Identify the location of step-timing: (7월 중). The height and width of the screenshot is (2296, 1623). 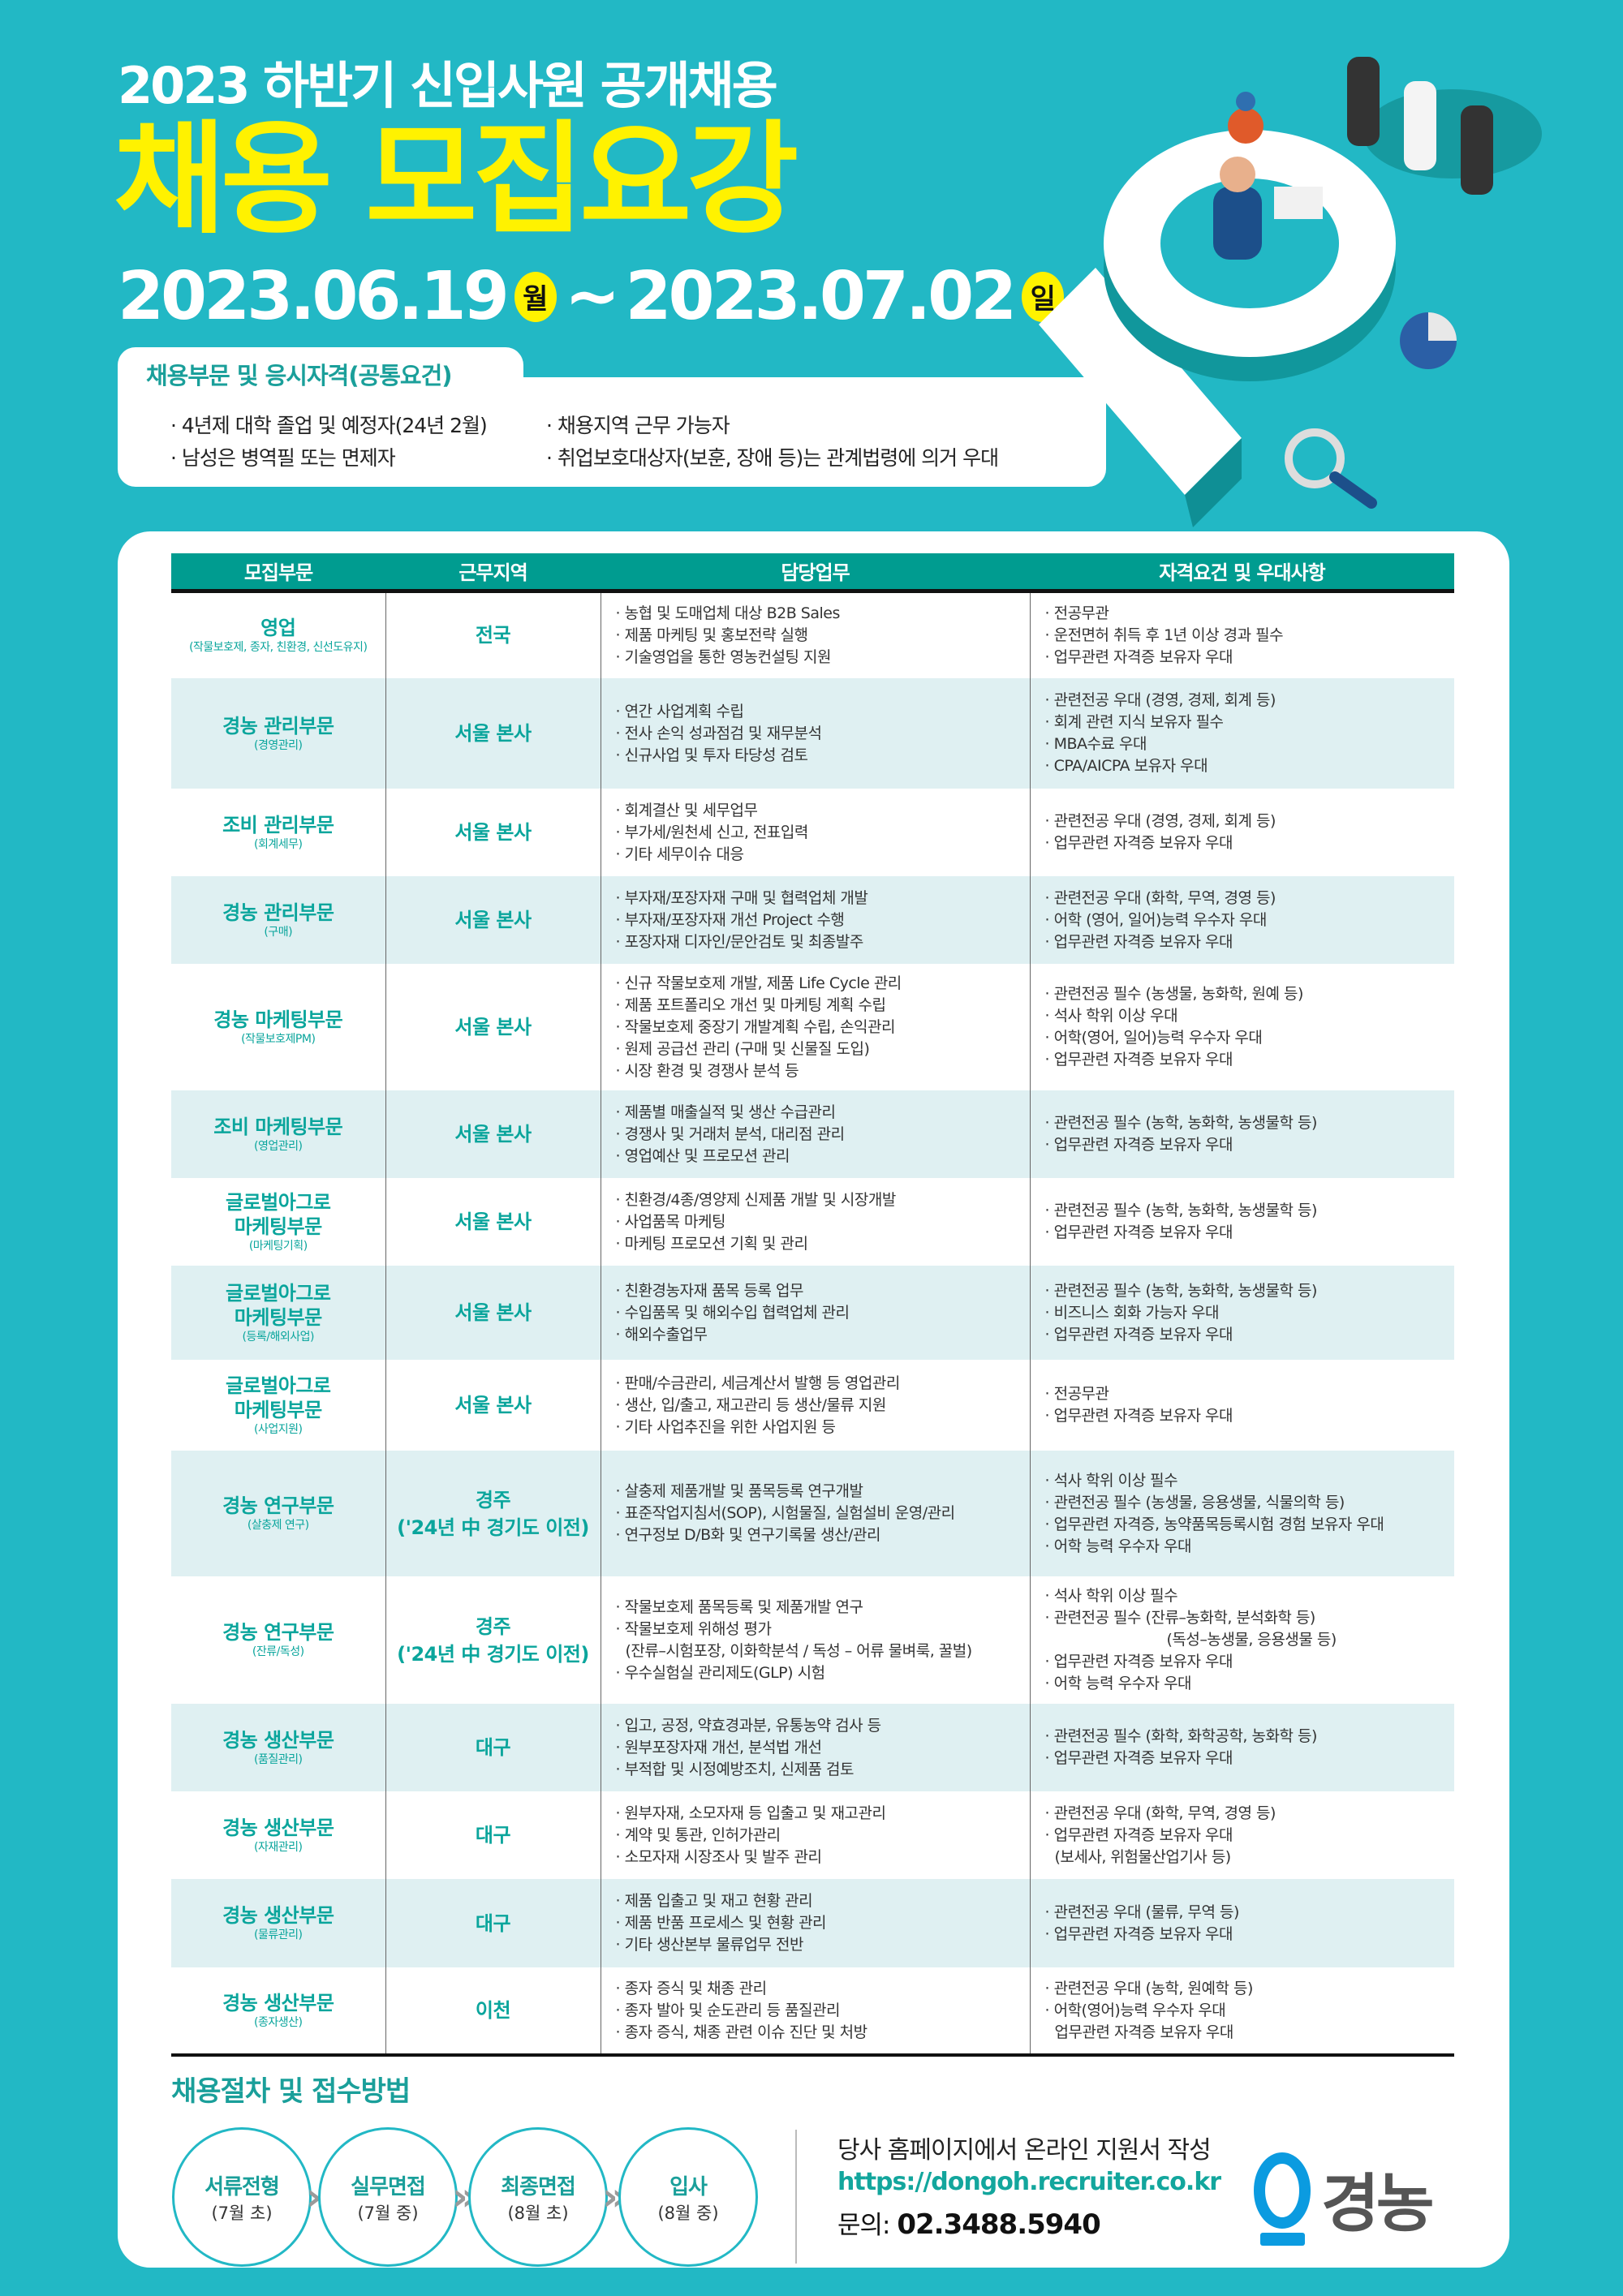
(388, 2213).